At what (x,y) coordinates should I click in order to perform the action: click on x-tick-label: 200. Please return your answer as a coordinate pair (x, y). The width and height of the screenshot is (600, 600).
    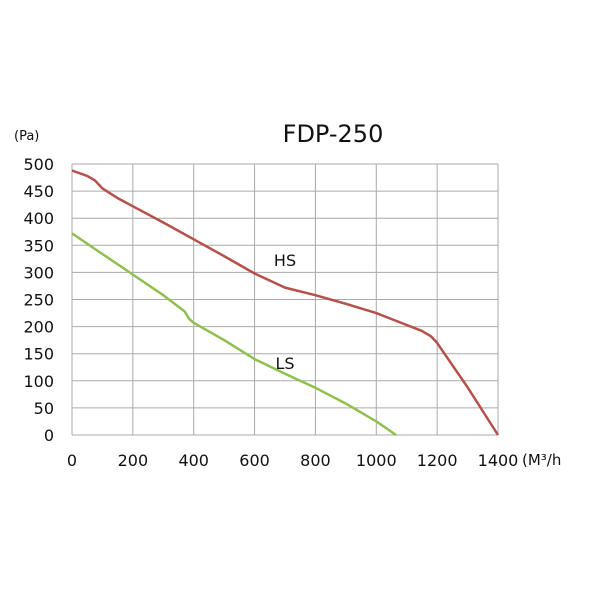
    Looking at the image, I should click on (133, 460).